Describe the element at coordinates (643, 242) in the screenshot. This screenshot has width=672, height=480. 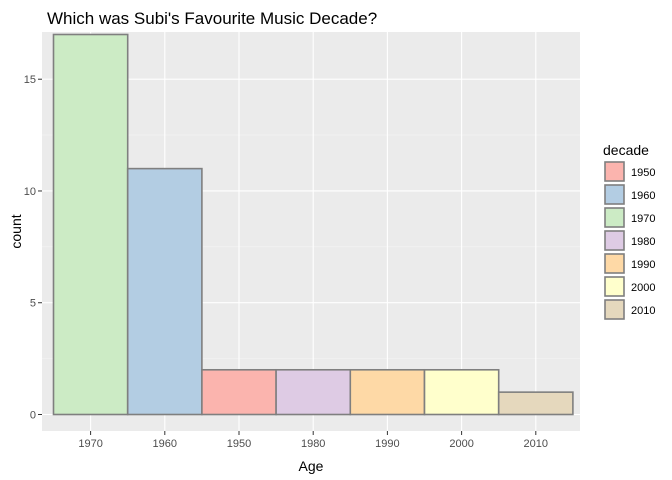
I see `legend-label: 1980` at that location.